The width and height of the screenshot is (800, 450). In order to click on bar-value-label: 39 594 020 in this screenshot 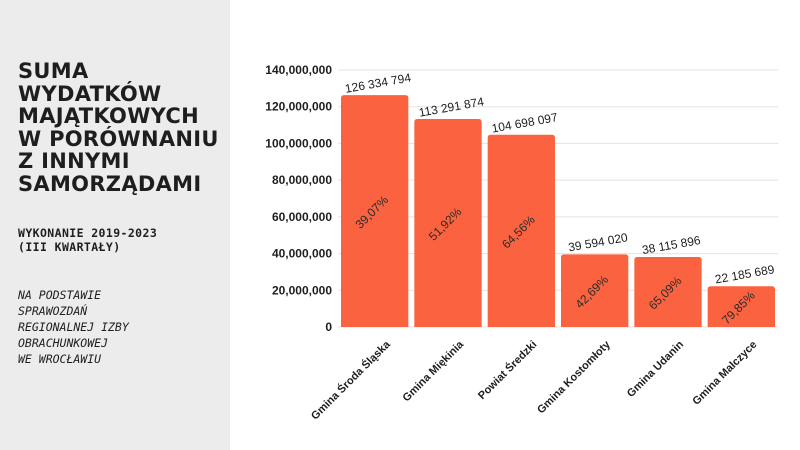, I will do `click(598, 242)`.